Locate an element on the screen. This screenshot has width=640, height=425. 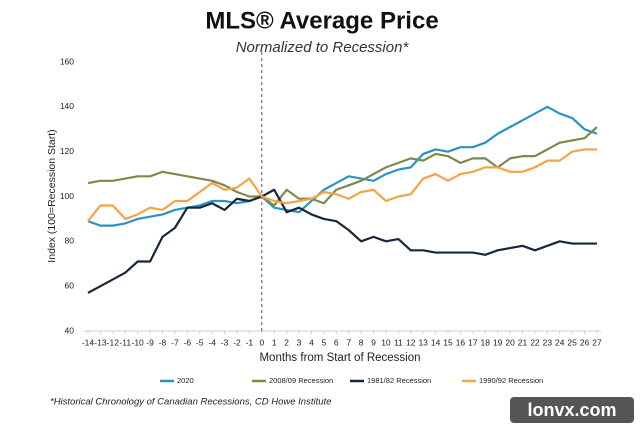
x-tick-label: -3 is located at coordinates (225, 342).